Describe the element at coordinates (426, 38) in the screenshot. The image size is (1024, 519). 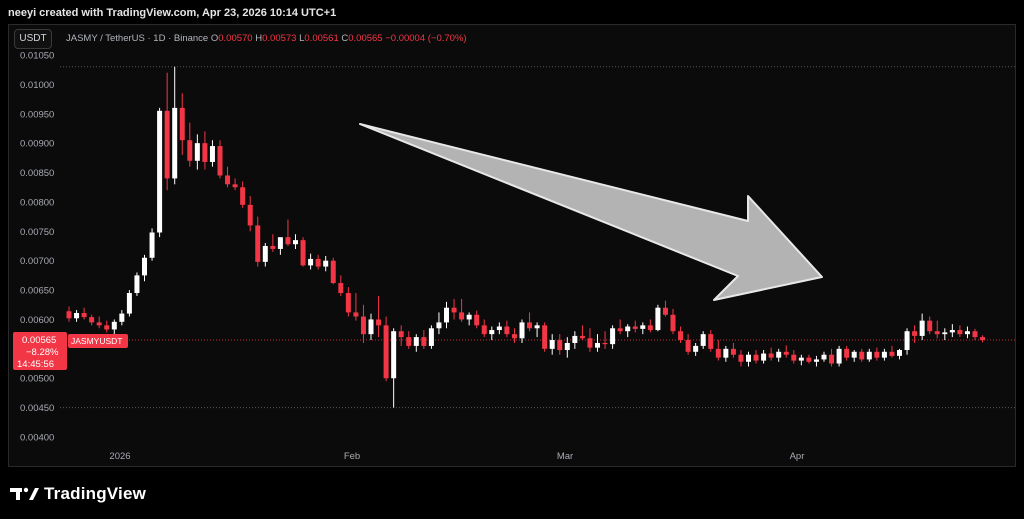
I see `change-value: −0.00004 (−0.70%)` at that location.